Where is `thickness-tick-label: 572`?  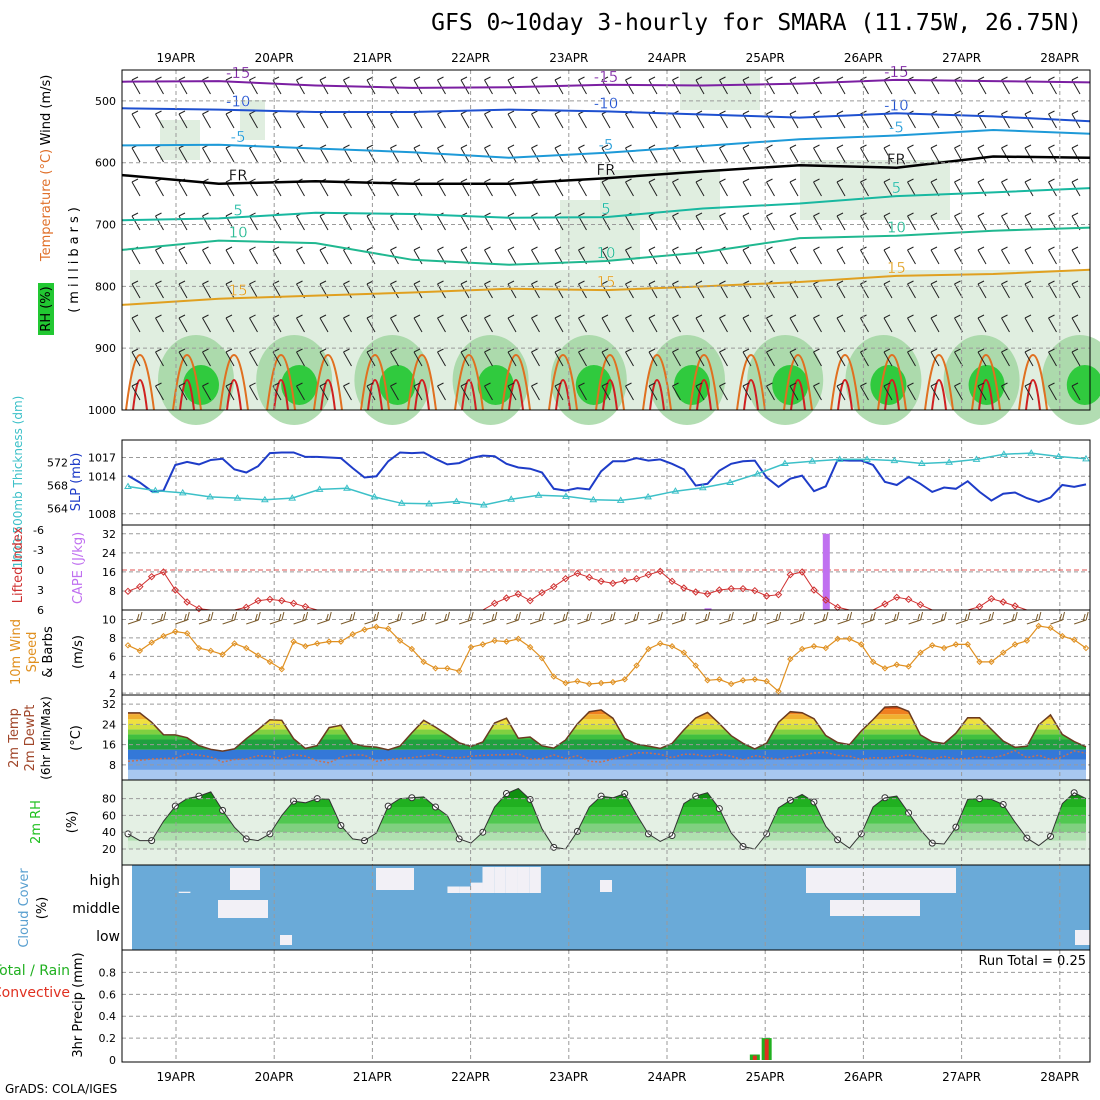
thickness-tick-label: 572 is located at coordinates (57, 462).